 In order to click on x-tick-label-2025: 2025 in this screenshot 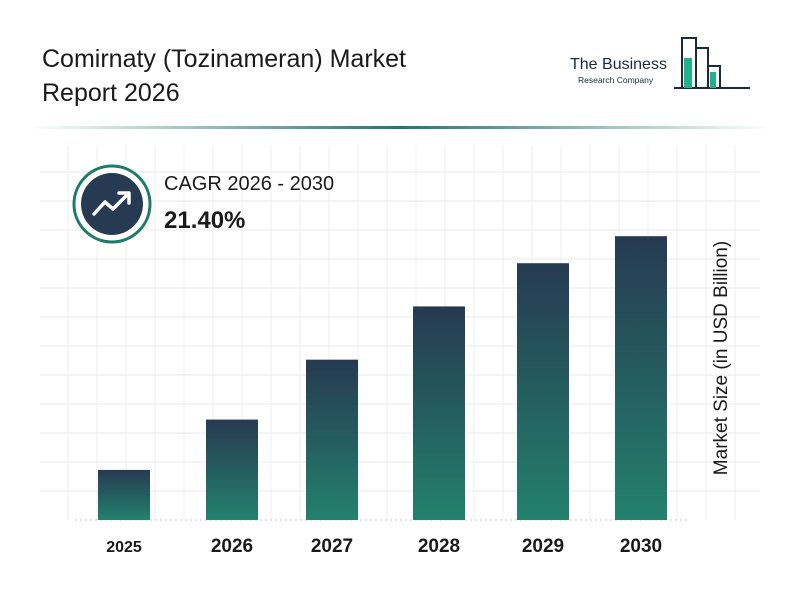, I will do `click(124, 547)`.